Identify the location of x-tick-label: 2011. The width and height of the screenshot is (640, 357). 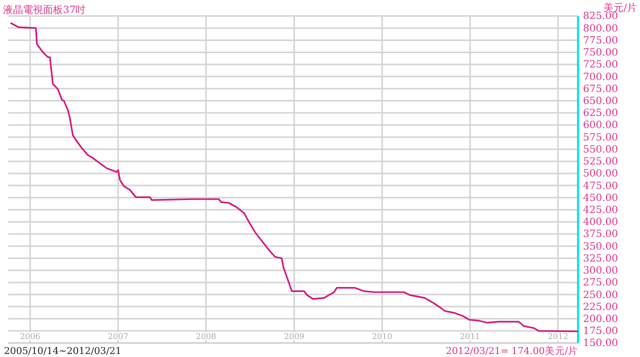
(470, 336).